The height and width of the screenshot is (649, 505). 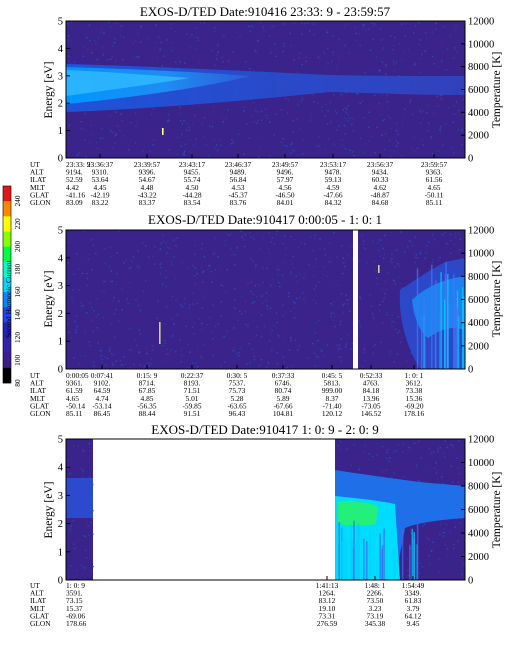 I want to click on info-cell: 5813., so click(x=332, y=383).